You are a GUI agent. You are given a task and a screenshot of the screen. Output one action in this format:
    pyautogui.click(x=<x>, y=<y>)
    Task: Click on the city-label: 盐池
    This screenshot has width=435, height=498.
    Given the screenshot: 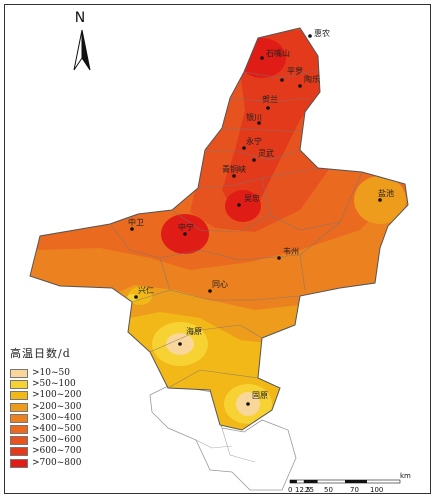 What is the action you would take?
    pyautogui.click(x=386, y=193)
    